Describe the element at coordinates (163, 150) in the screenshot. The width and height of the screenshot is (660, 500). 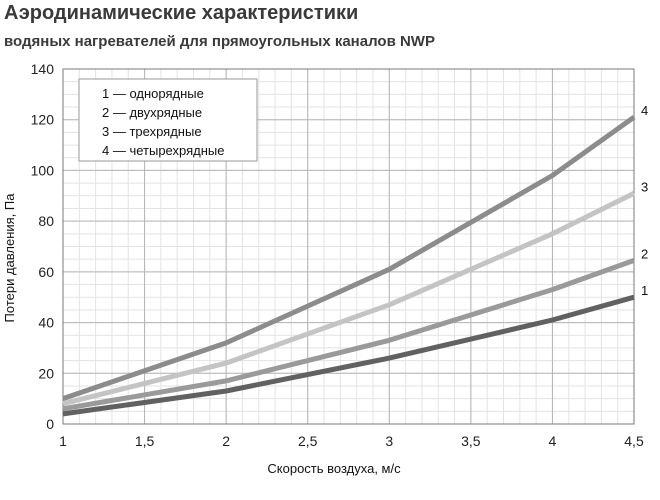
I see `legend-entry: 4 — четырехрядные` at that location.